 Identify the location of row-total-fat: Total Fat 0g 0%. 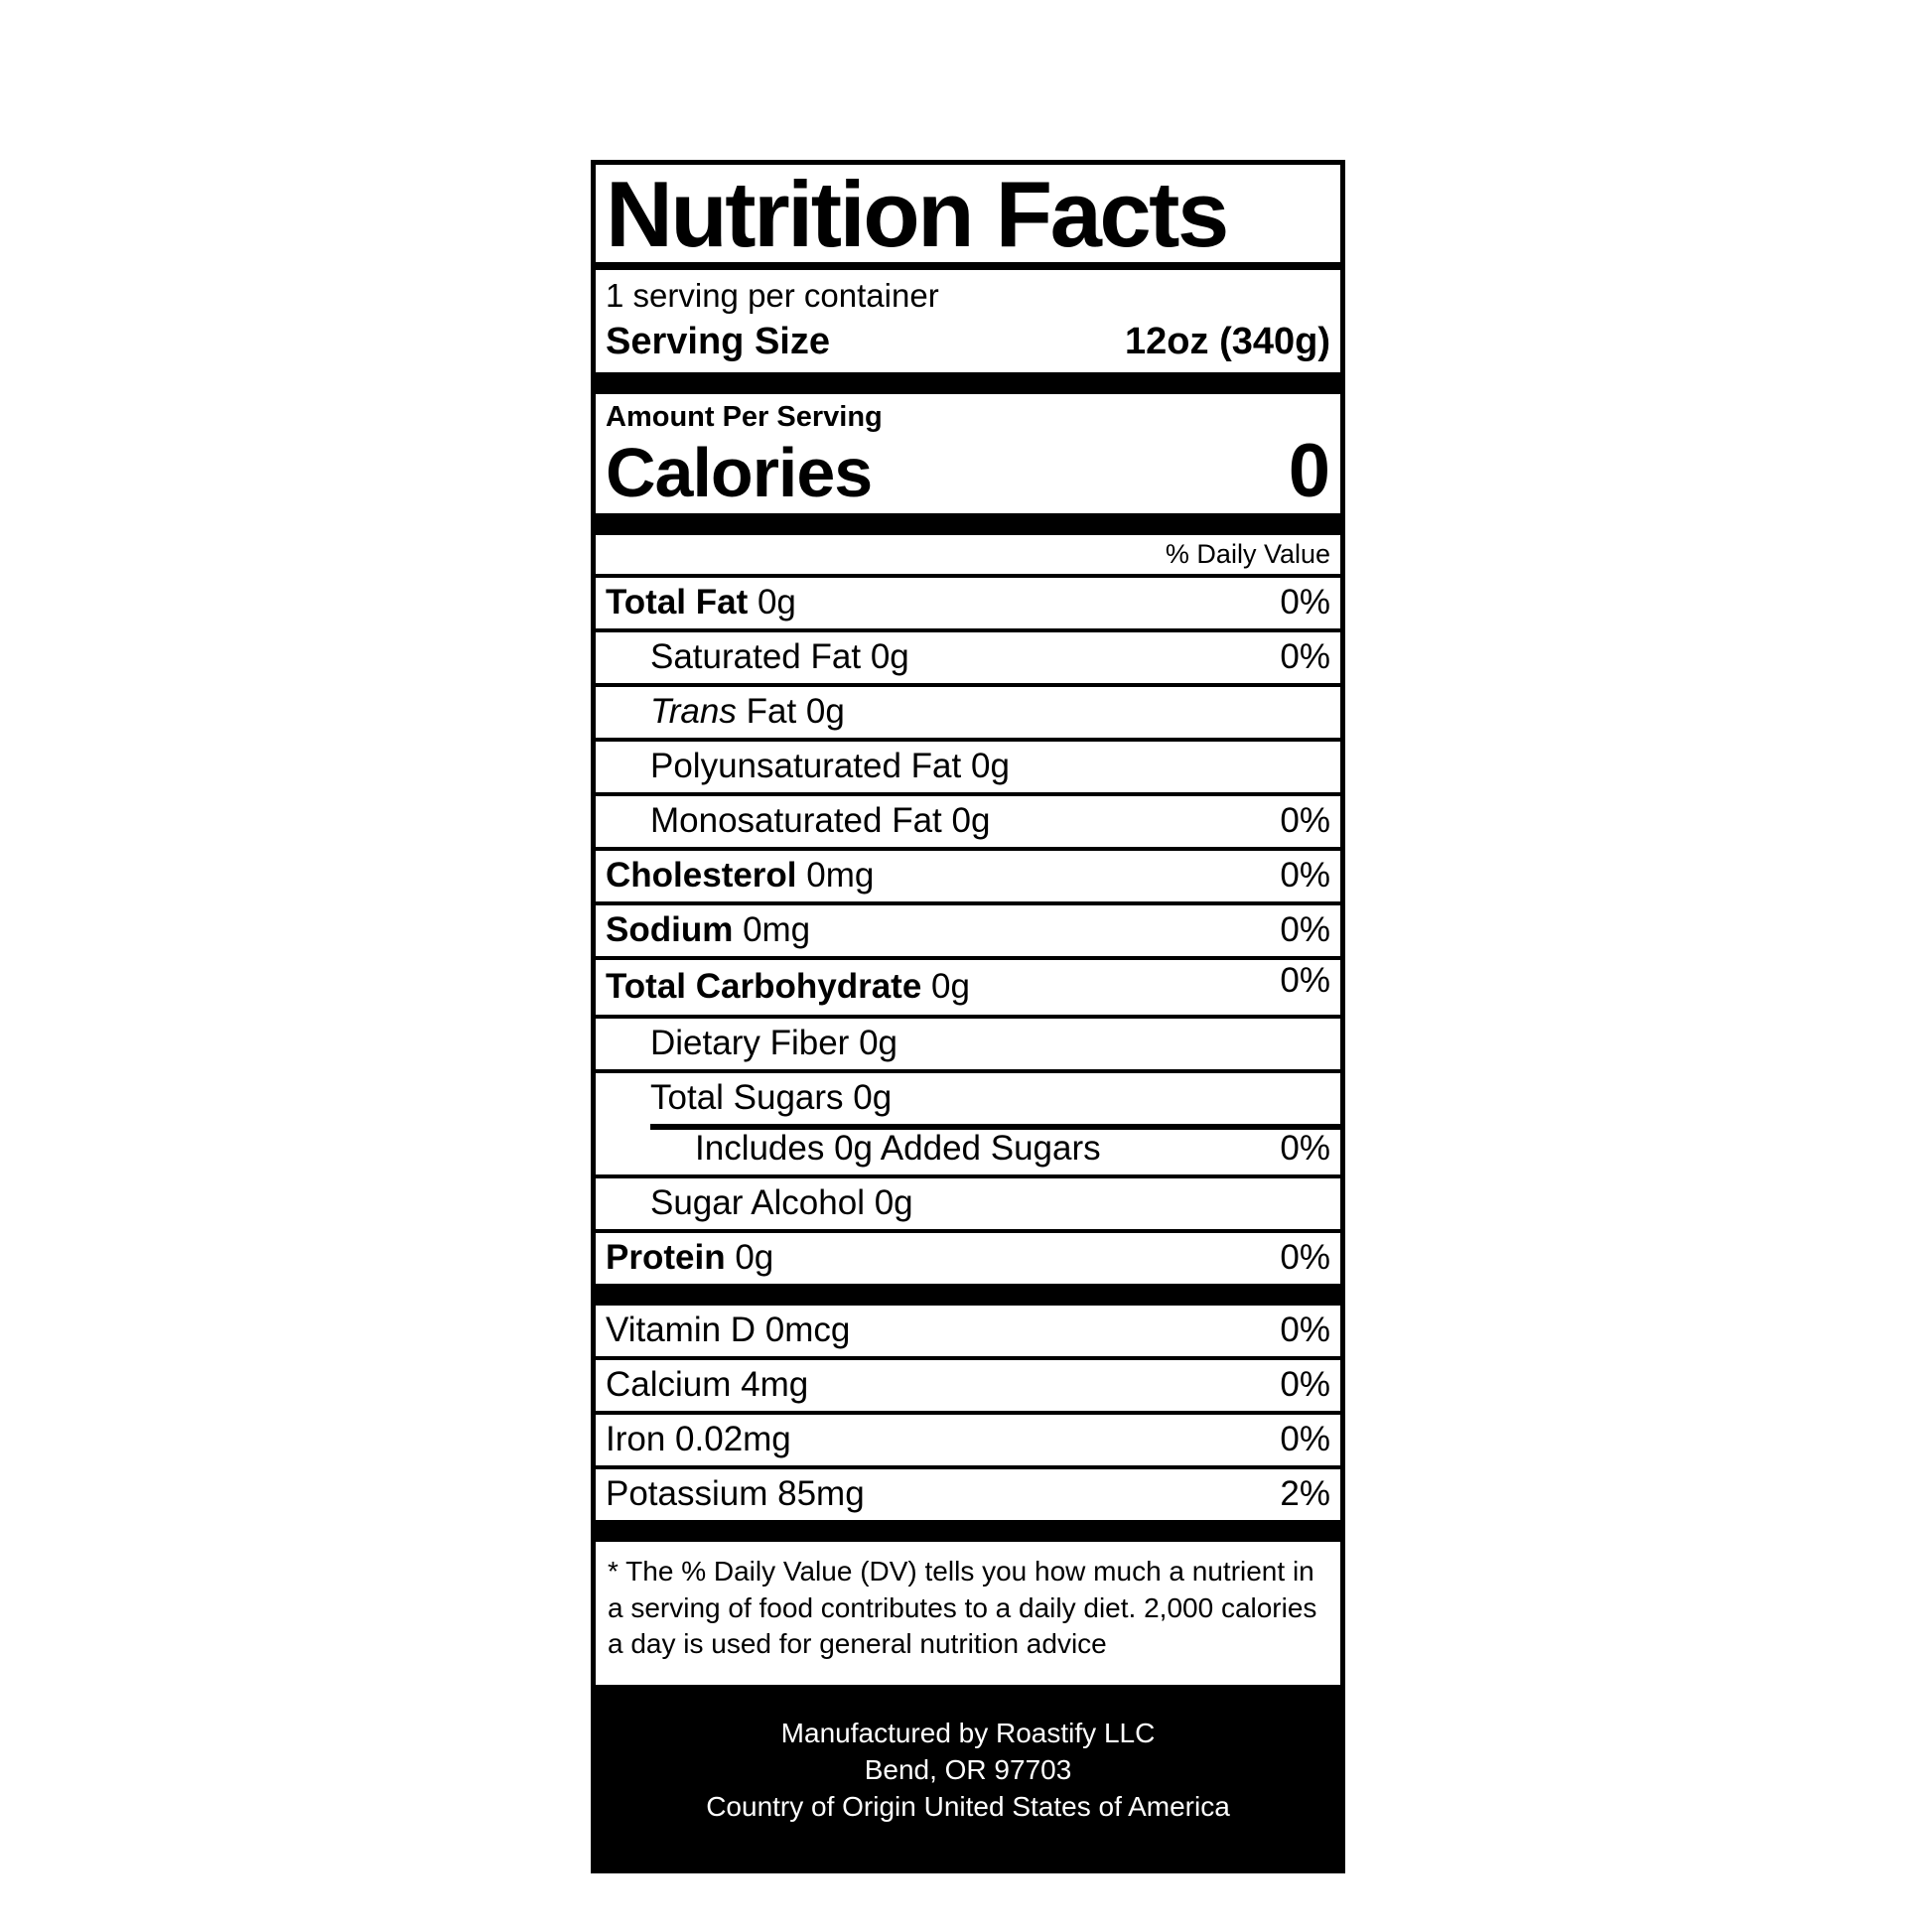
(968, 601).